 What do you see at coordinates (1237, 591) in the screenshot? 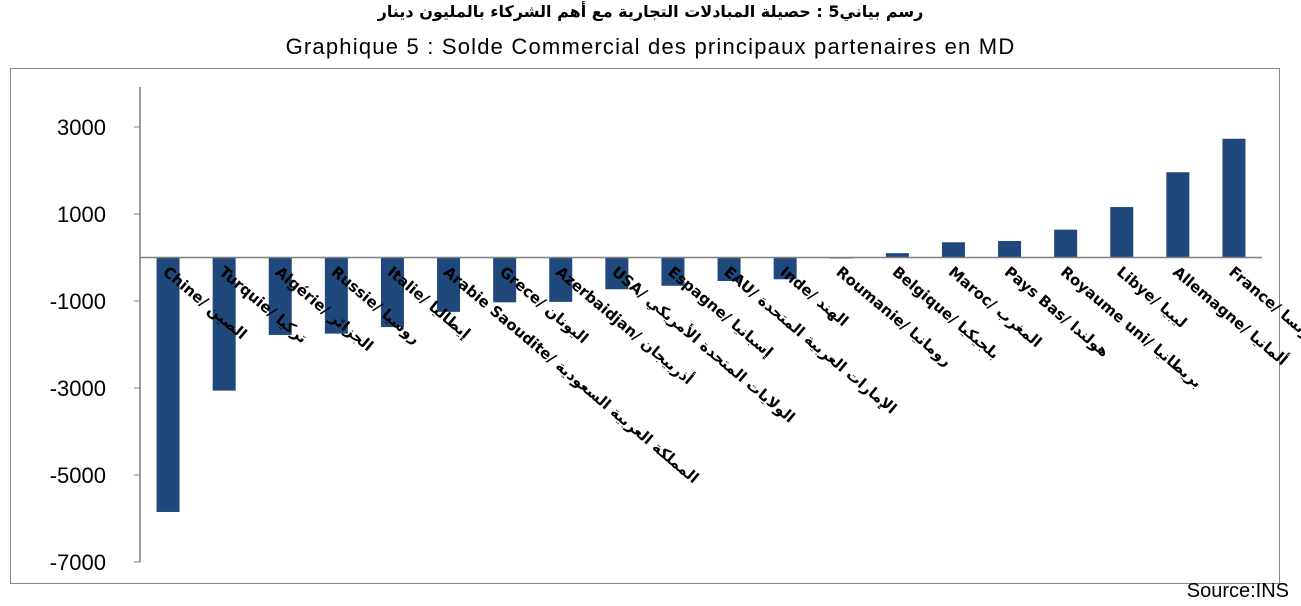
I see `source-note: Source:INS` at bounding box center [1237, 591].